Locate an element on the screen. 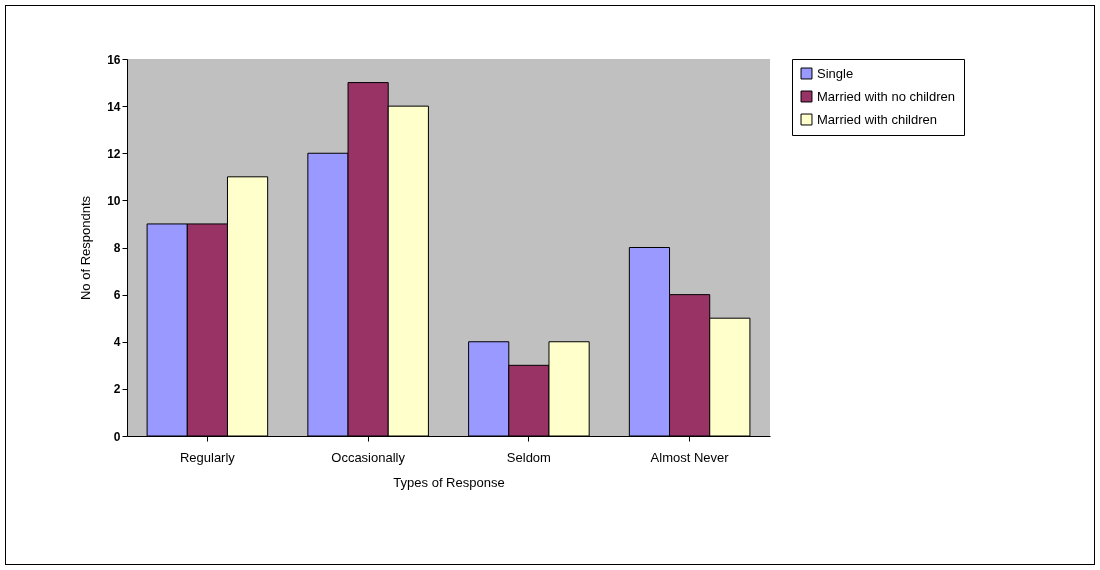 Image resolution: width=1100 pixels, height=570 pixels. y-axis-title: No of Respondnts is located at coordinates (86, 248).